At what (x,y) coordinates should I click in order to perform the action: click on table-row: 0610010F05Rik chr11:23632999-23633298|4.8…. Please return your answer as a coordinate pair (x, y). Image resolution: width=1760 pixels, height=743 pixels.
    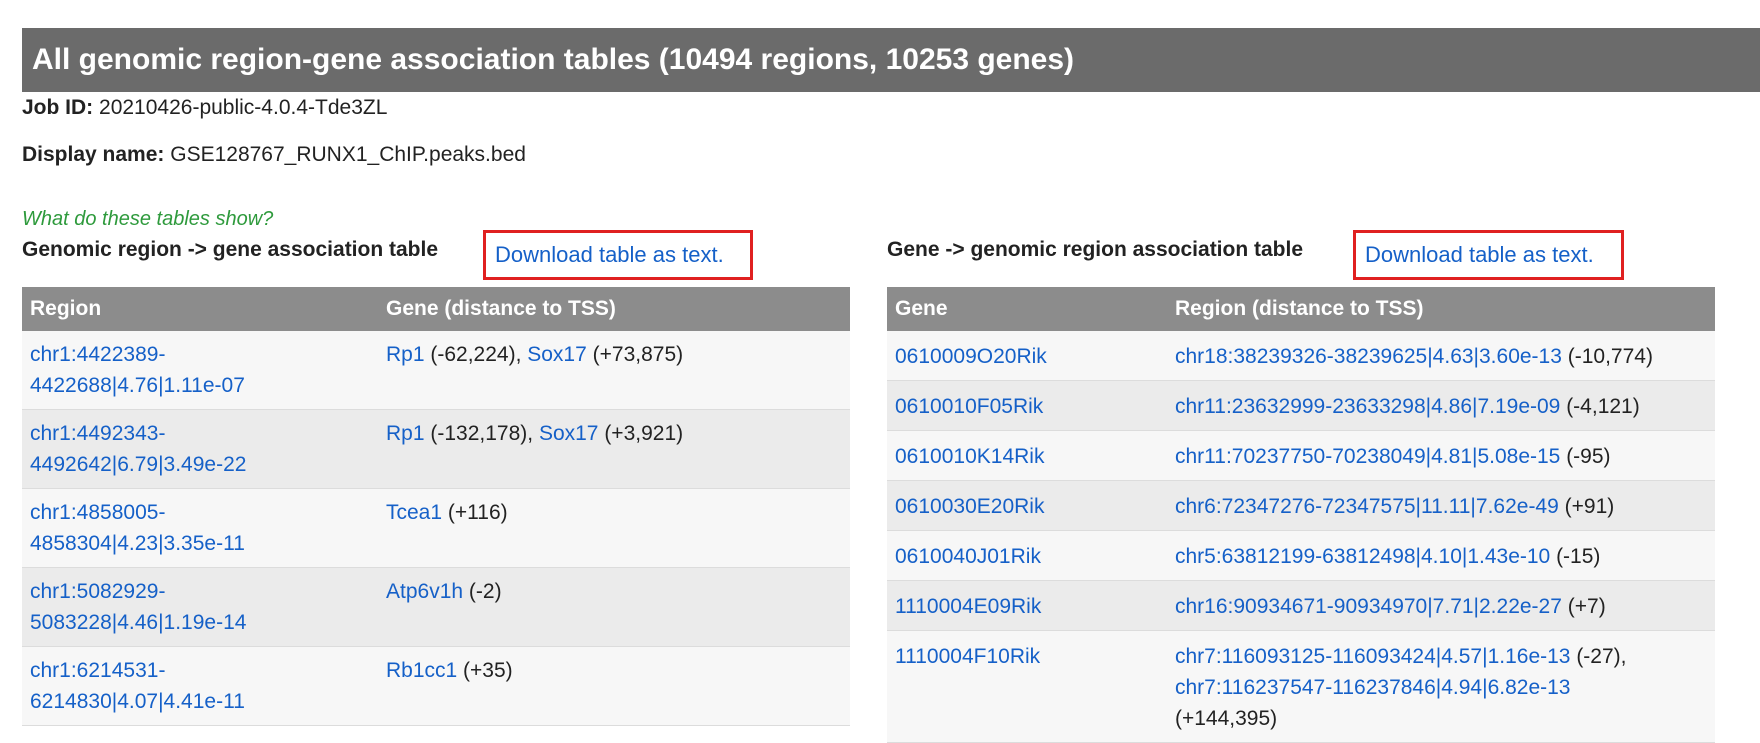
    Looking at the image, I should click on (1301, 405).